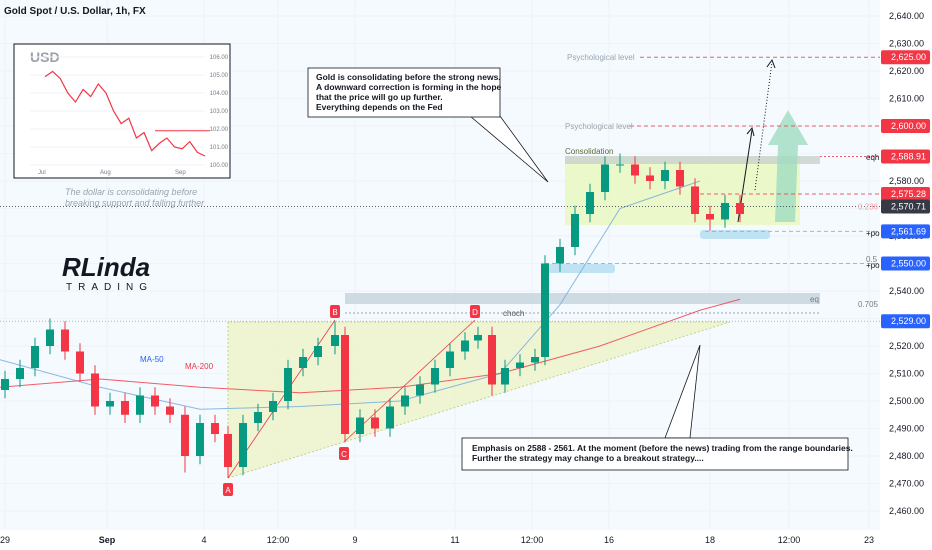 The width and height of the screenshot is (932, 550). I want to click on price-label: 2,570.71, so click(908, 207).